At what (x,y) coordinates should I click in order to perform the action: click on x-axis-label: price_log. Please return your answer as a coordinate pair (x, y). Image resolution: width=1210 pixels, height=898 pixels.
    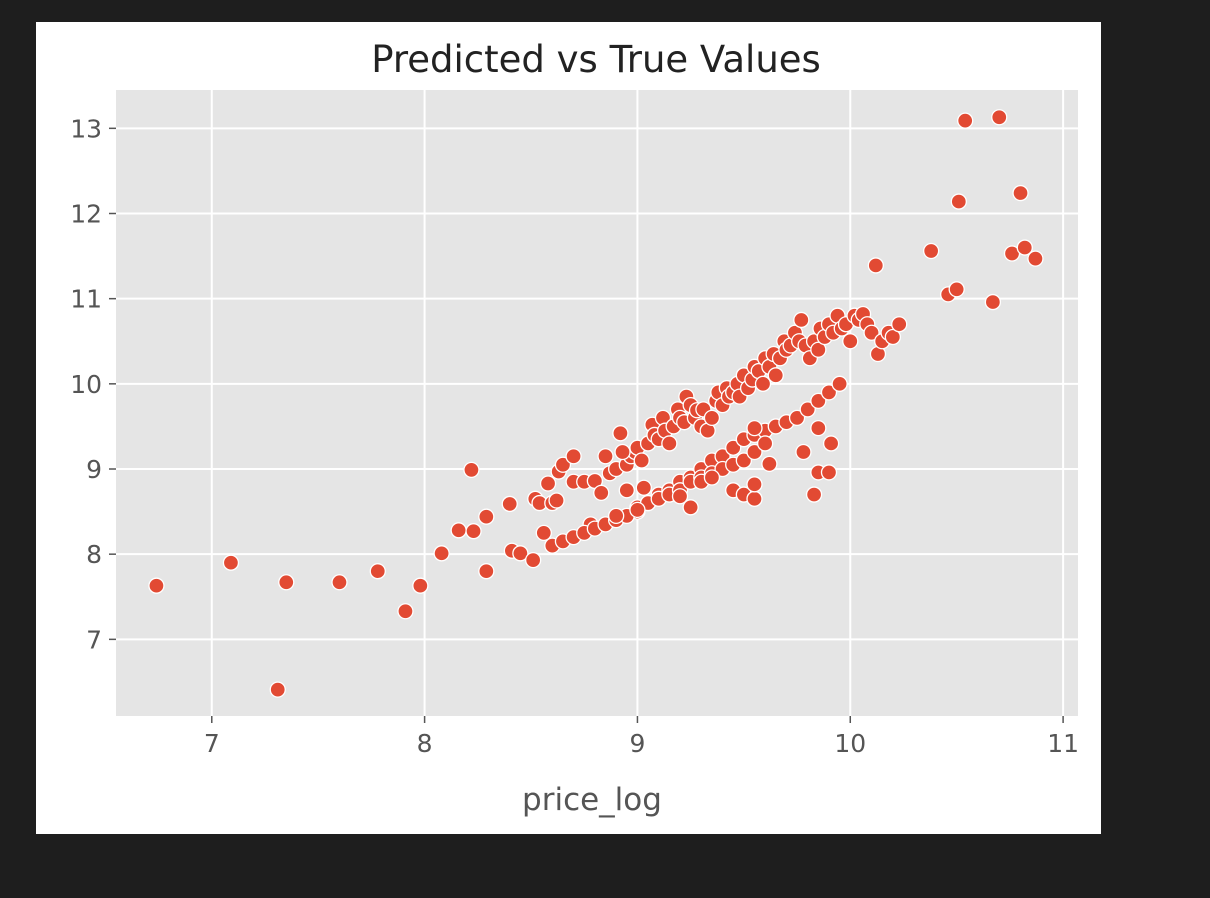
    Looking at the image, I should click on (592, 800).